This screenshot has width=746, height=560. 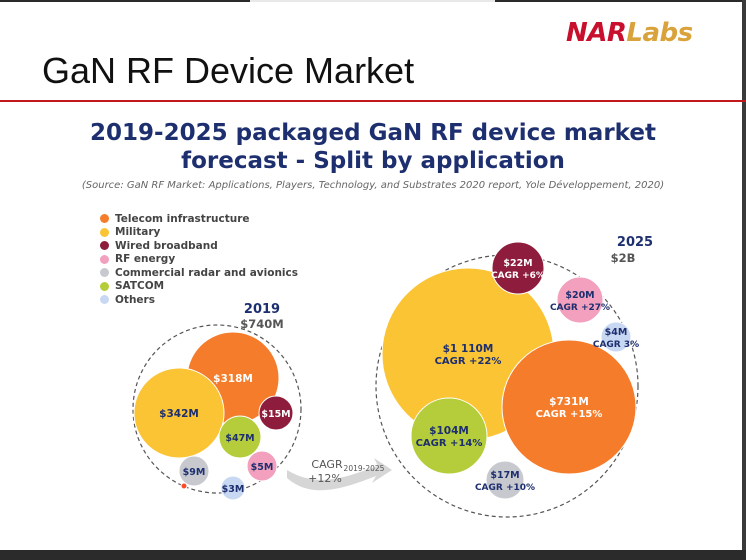 What do you see at coordinates (262, 309) in the screenshot?
I see `group-year-label: 2019` at bounding box center [262, 309].